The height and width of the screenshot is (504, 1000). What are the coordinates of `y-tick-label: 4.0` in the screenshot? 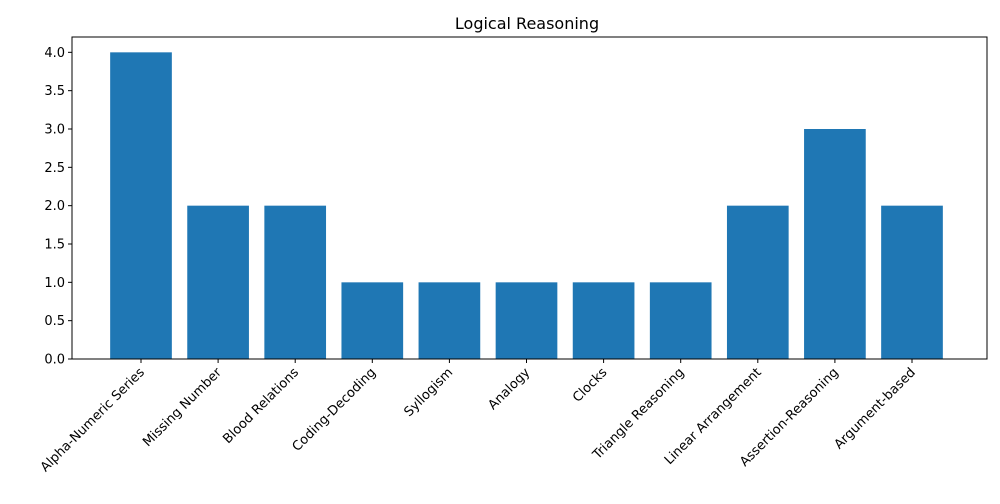 It's located at (54, 53).